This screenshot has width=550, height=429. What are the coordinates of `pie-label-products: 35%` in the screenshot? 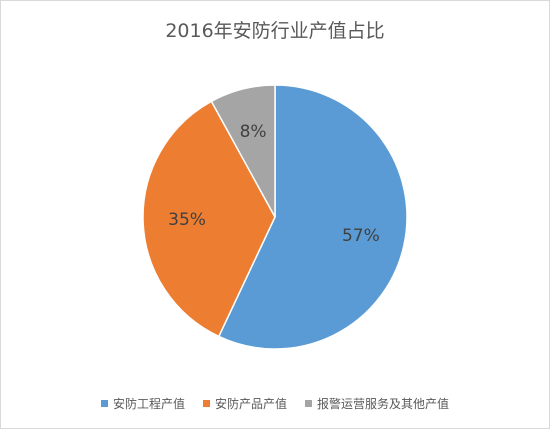 It's located at (187, 220).